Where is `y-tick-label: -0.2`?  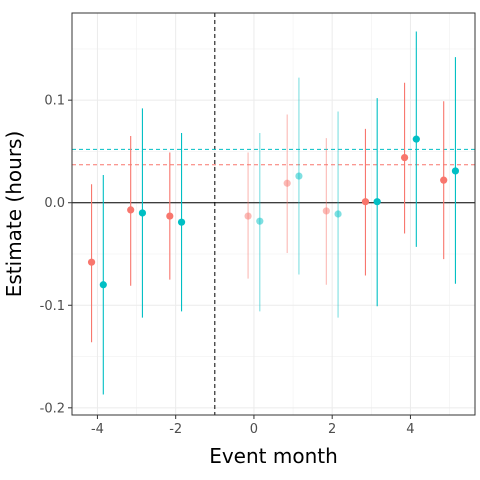 y-tick-label: -0.2 is located at coordinates (52, 408).